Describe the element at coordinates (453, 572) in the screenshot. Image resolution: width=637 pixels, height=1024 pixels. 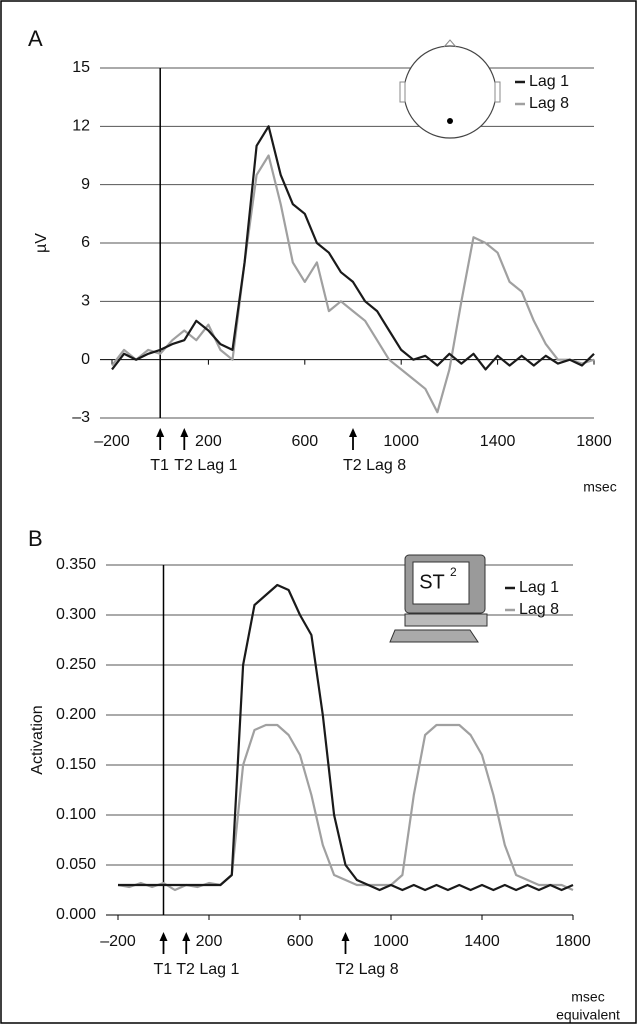
I see `icon-superscript: 2` at that location.